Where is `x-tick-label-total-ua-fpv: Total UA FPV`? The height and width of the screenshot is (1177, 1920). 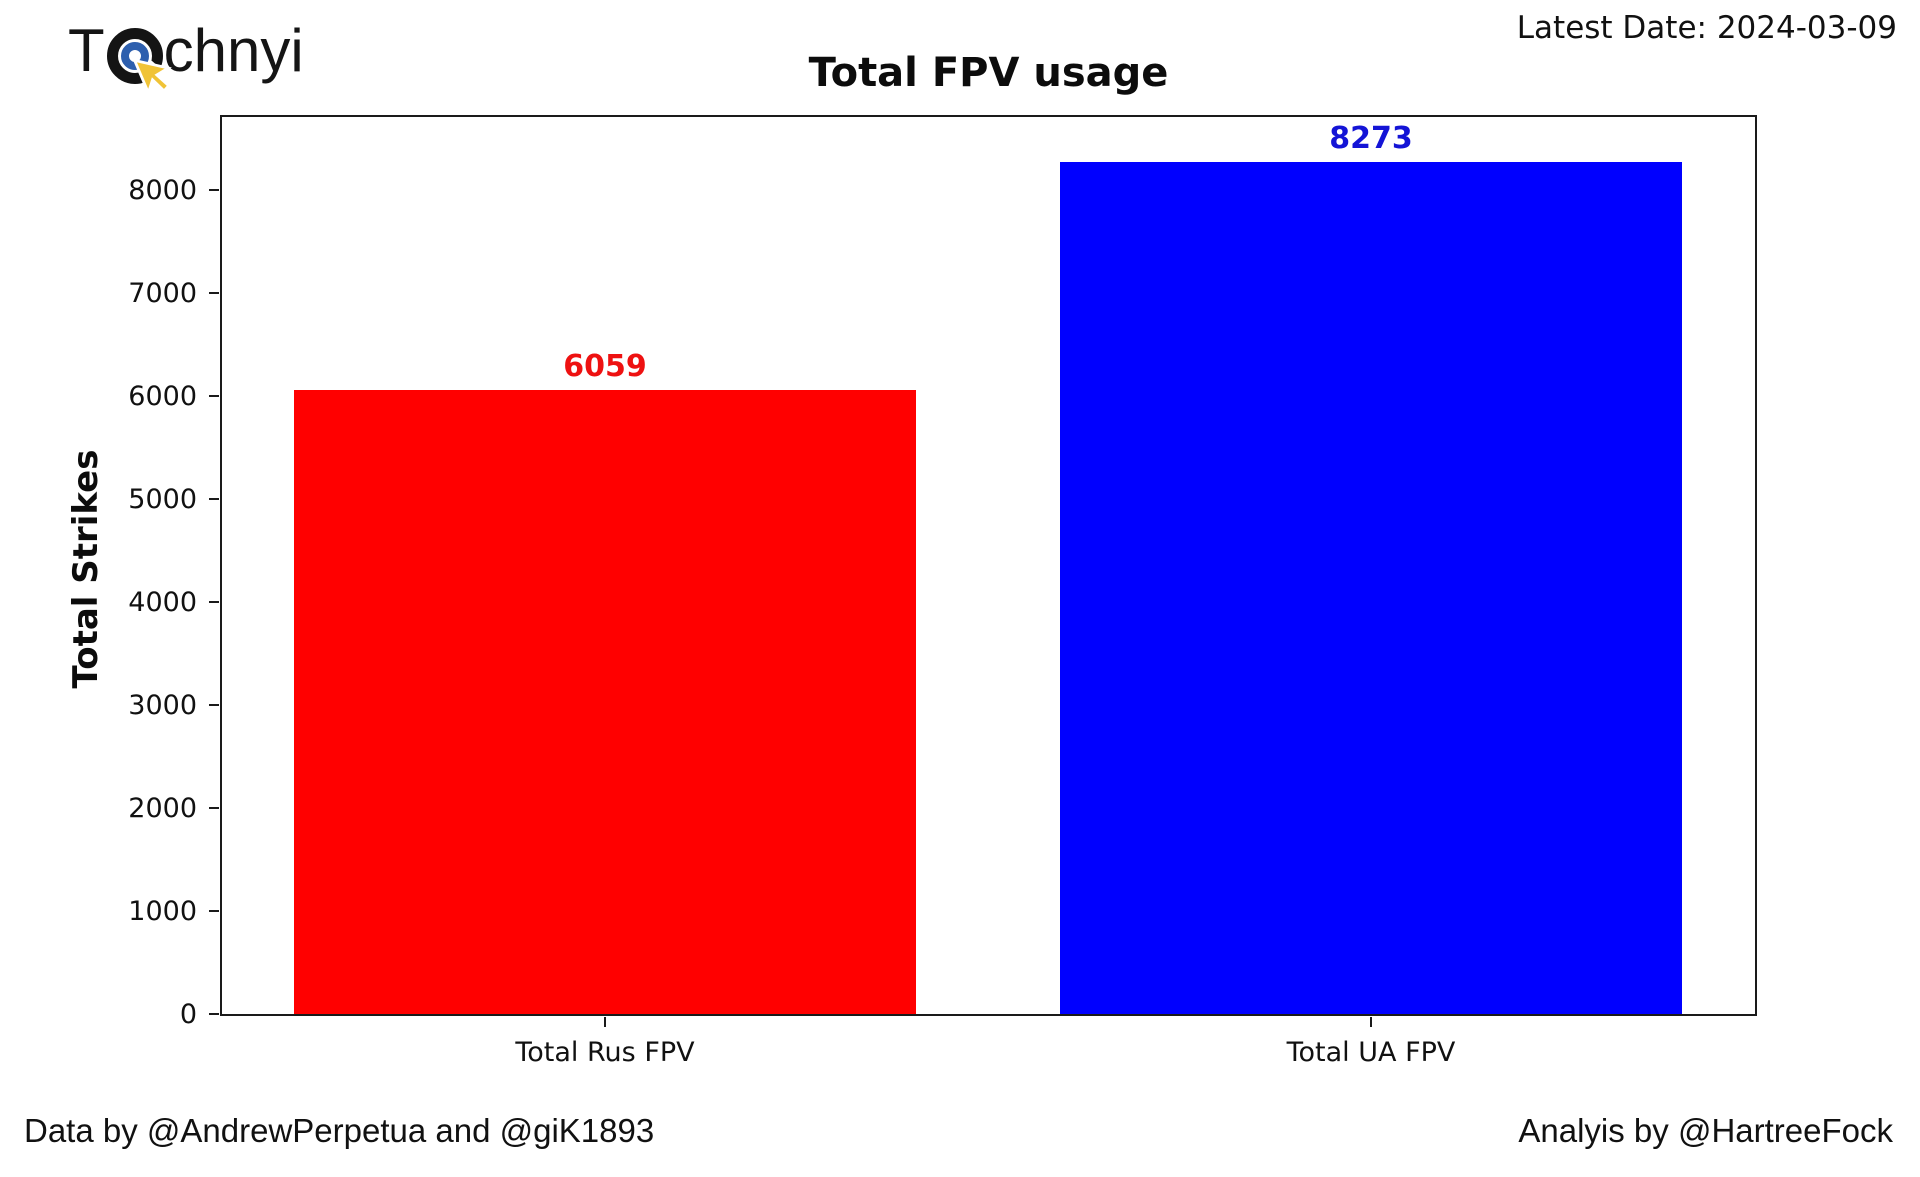
x-tick-label-total-ua-fpv: Total UA FPV is located at coordinates (1371, 1052).